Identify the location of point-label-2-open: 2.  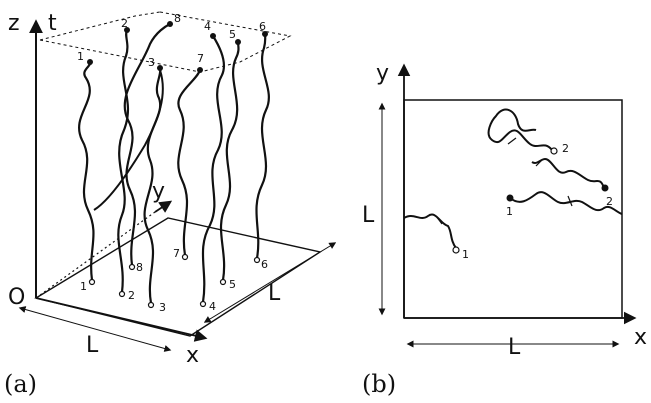
(565, 148).